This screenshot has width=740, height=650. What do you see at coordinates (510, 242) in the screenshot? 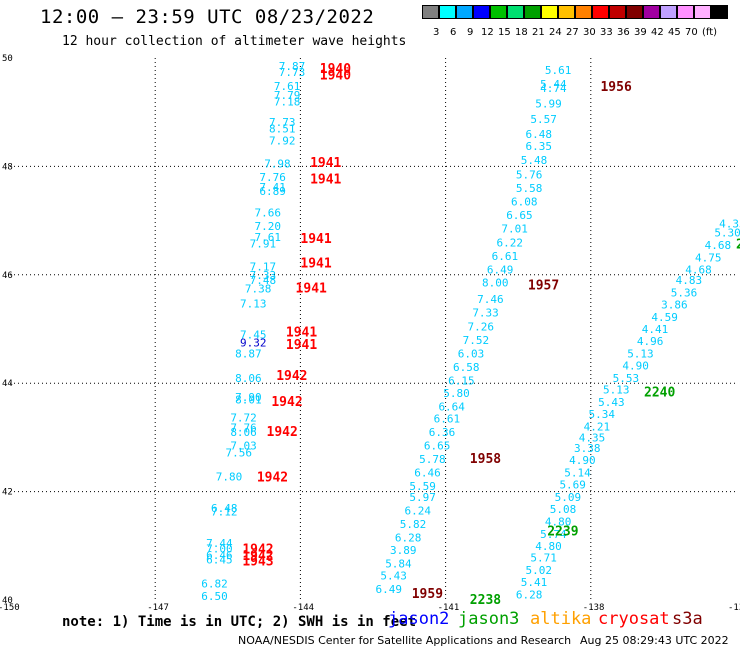
I see `swh-value-label: 6.22` at bounding box center [510, 242].